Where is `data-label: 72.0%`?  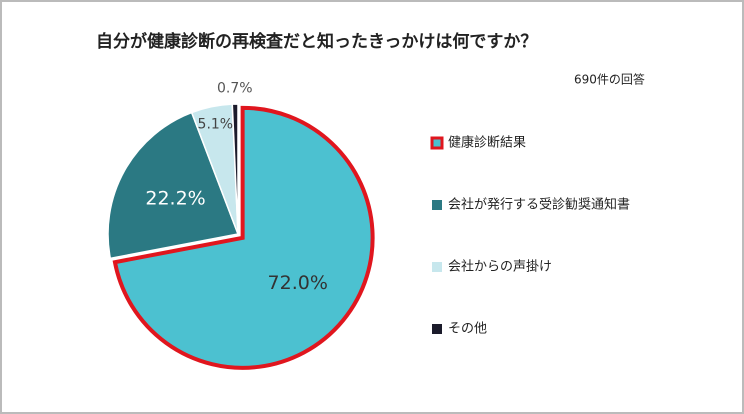 data-label: 72.0% is located at coordinates (298, 283).